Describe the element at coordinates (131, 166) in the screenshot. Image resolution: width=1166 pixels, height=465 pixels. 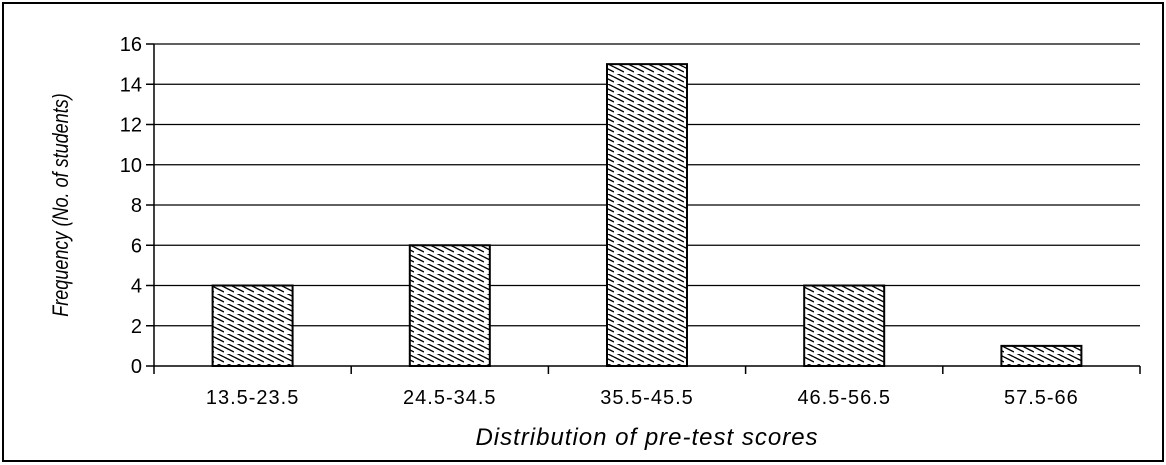
I see `y-tick-label: 10` at that location.